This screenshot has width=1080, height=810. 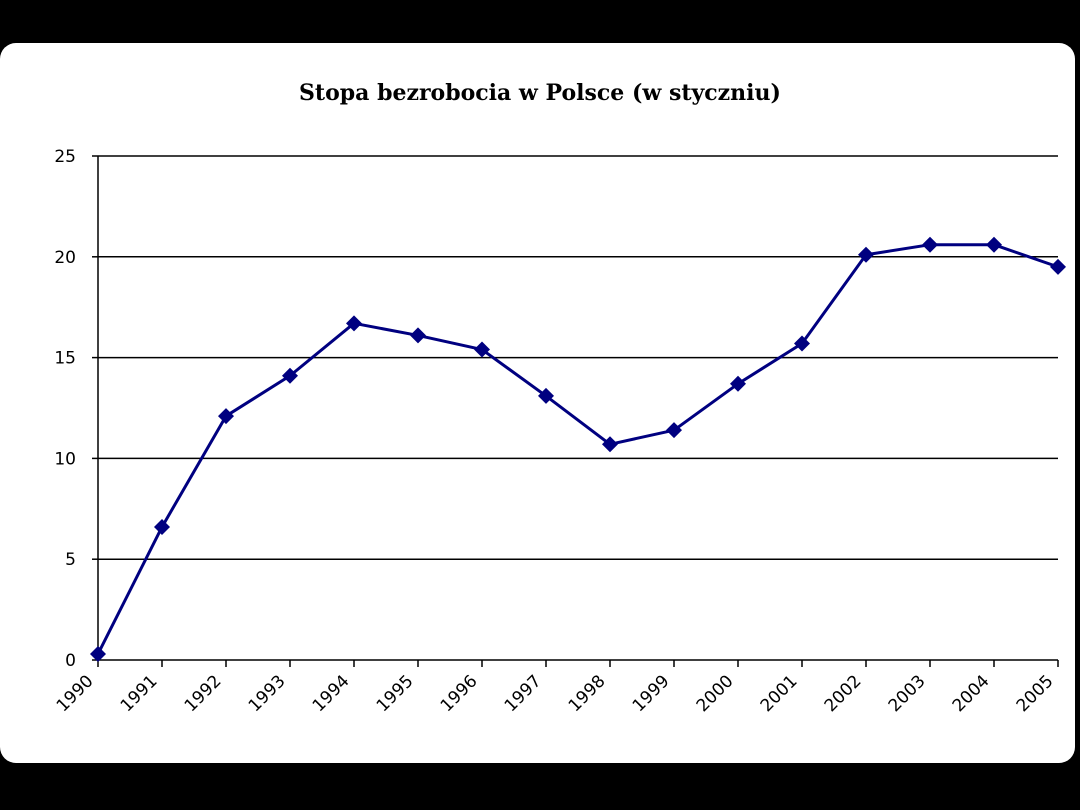 What do you see at coordinates (907, 693) in the screenshot?
I see `x-tick-label: 2003` at bounding box center [907, 693].